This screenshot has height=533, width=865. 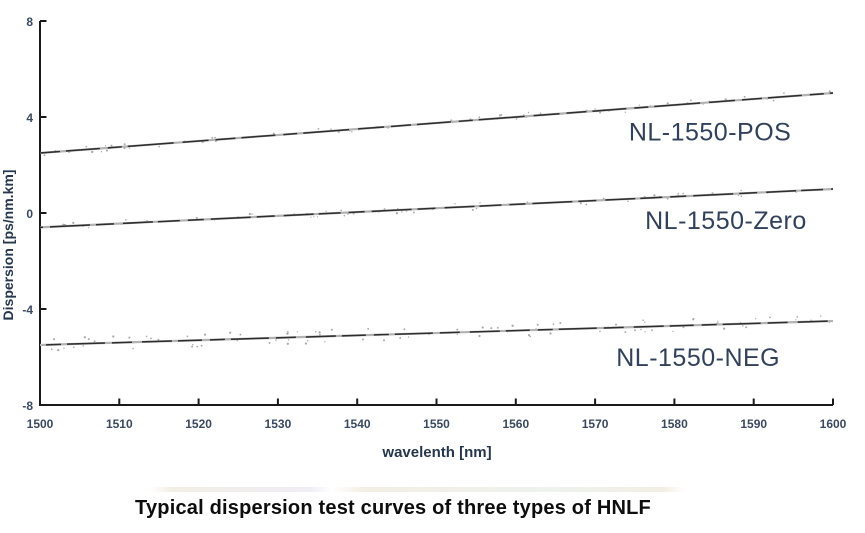 I want to click on x-tick-label: 1600, so click(x=833, y=424).